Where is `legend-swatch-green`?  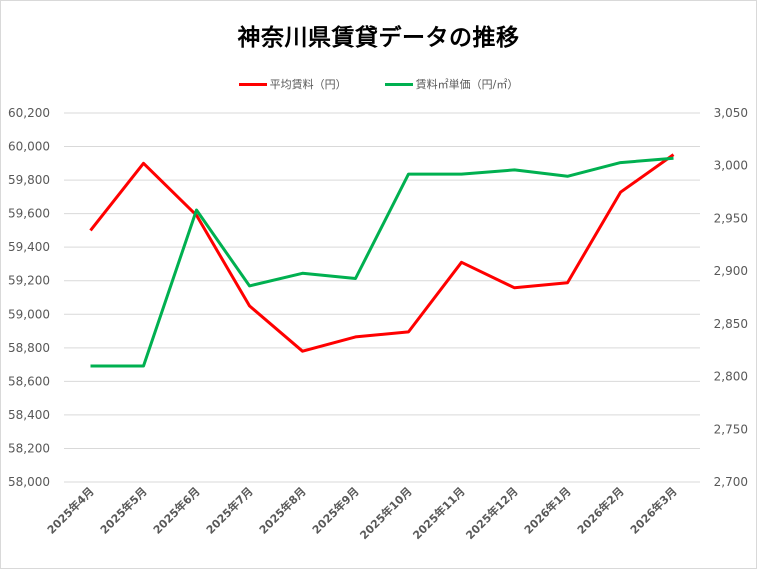 legend-swatch-green is located at coordinates (398, 84).